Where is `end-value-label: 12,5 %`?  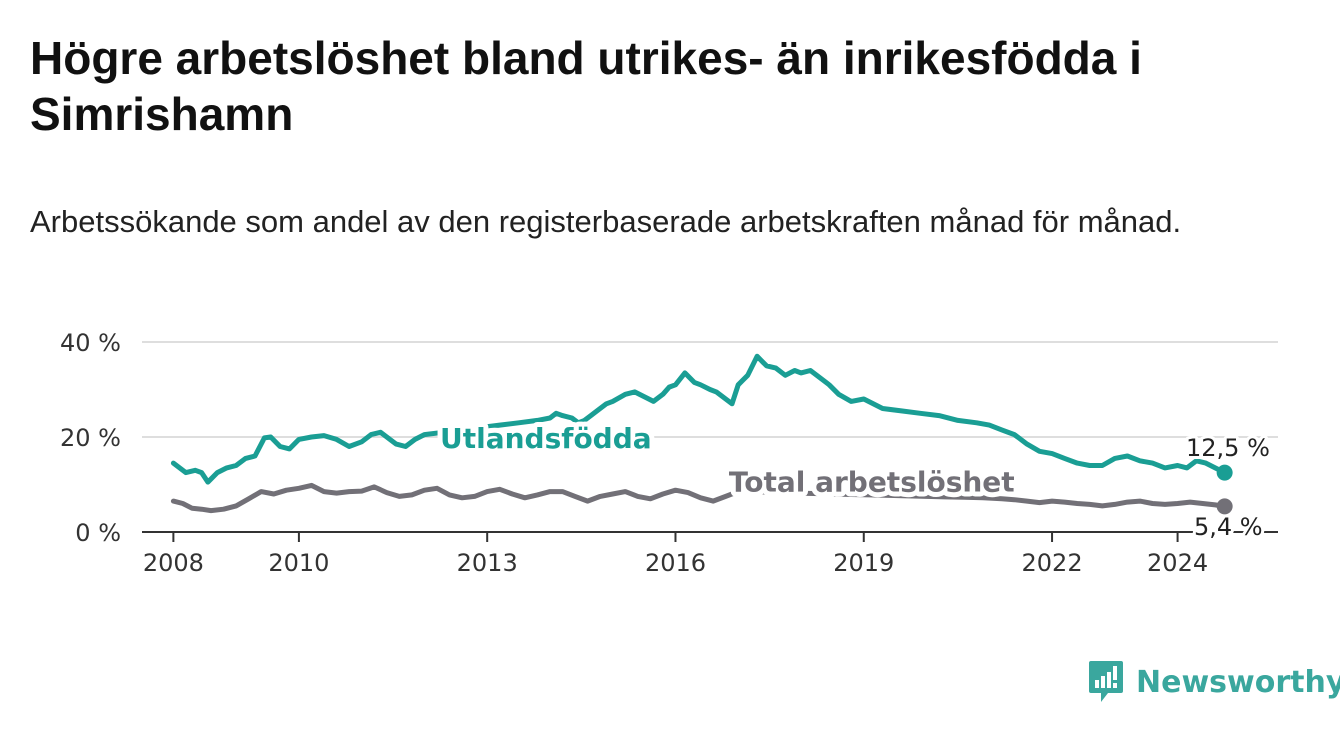
end-value-label: 12,5 % is located at coordinates (1228, 448).